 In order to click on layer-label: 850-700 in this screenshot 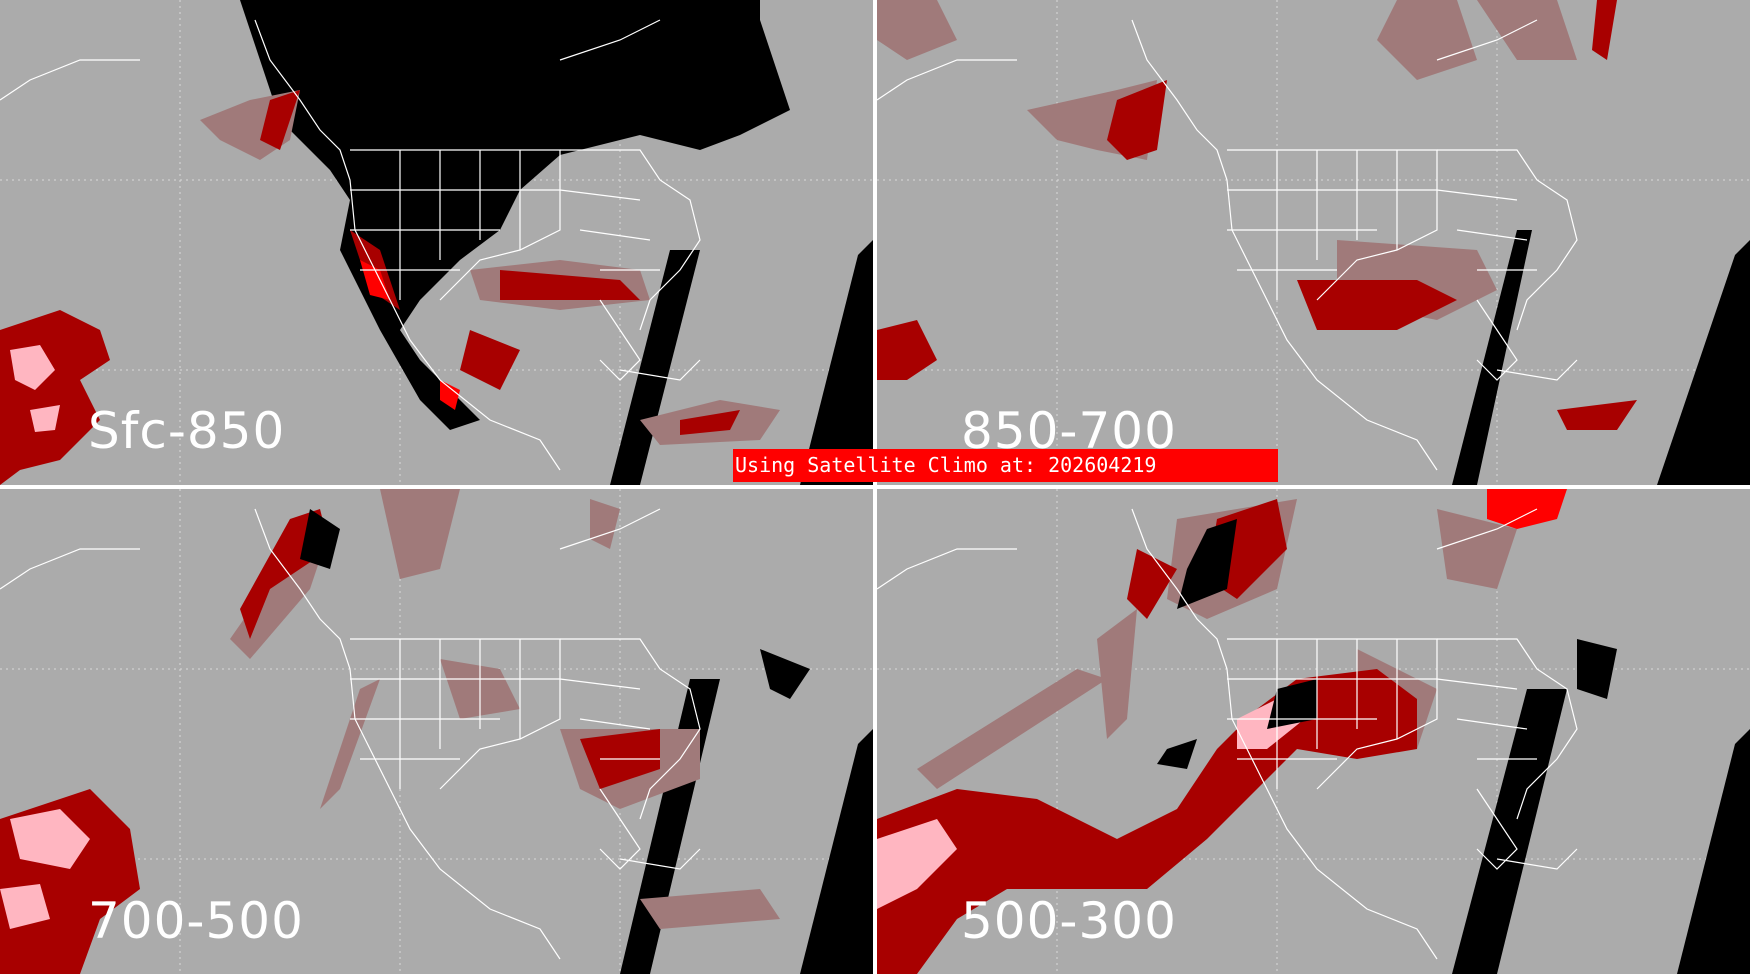, I will do `click(1069, 431)`.